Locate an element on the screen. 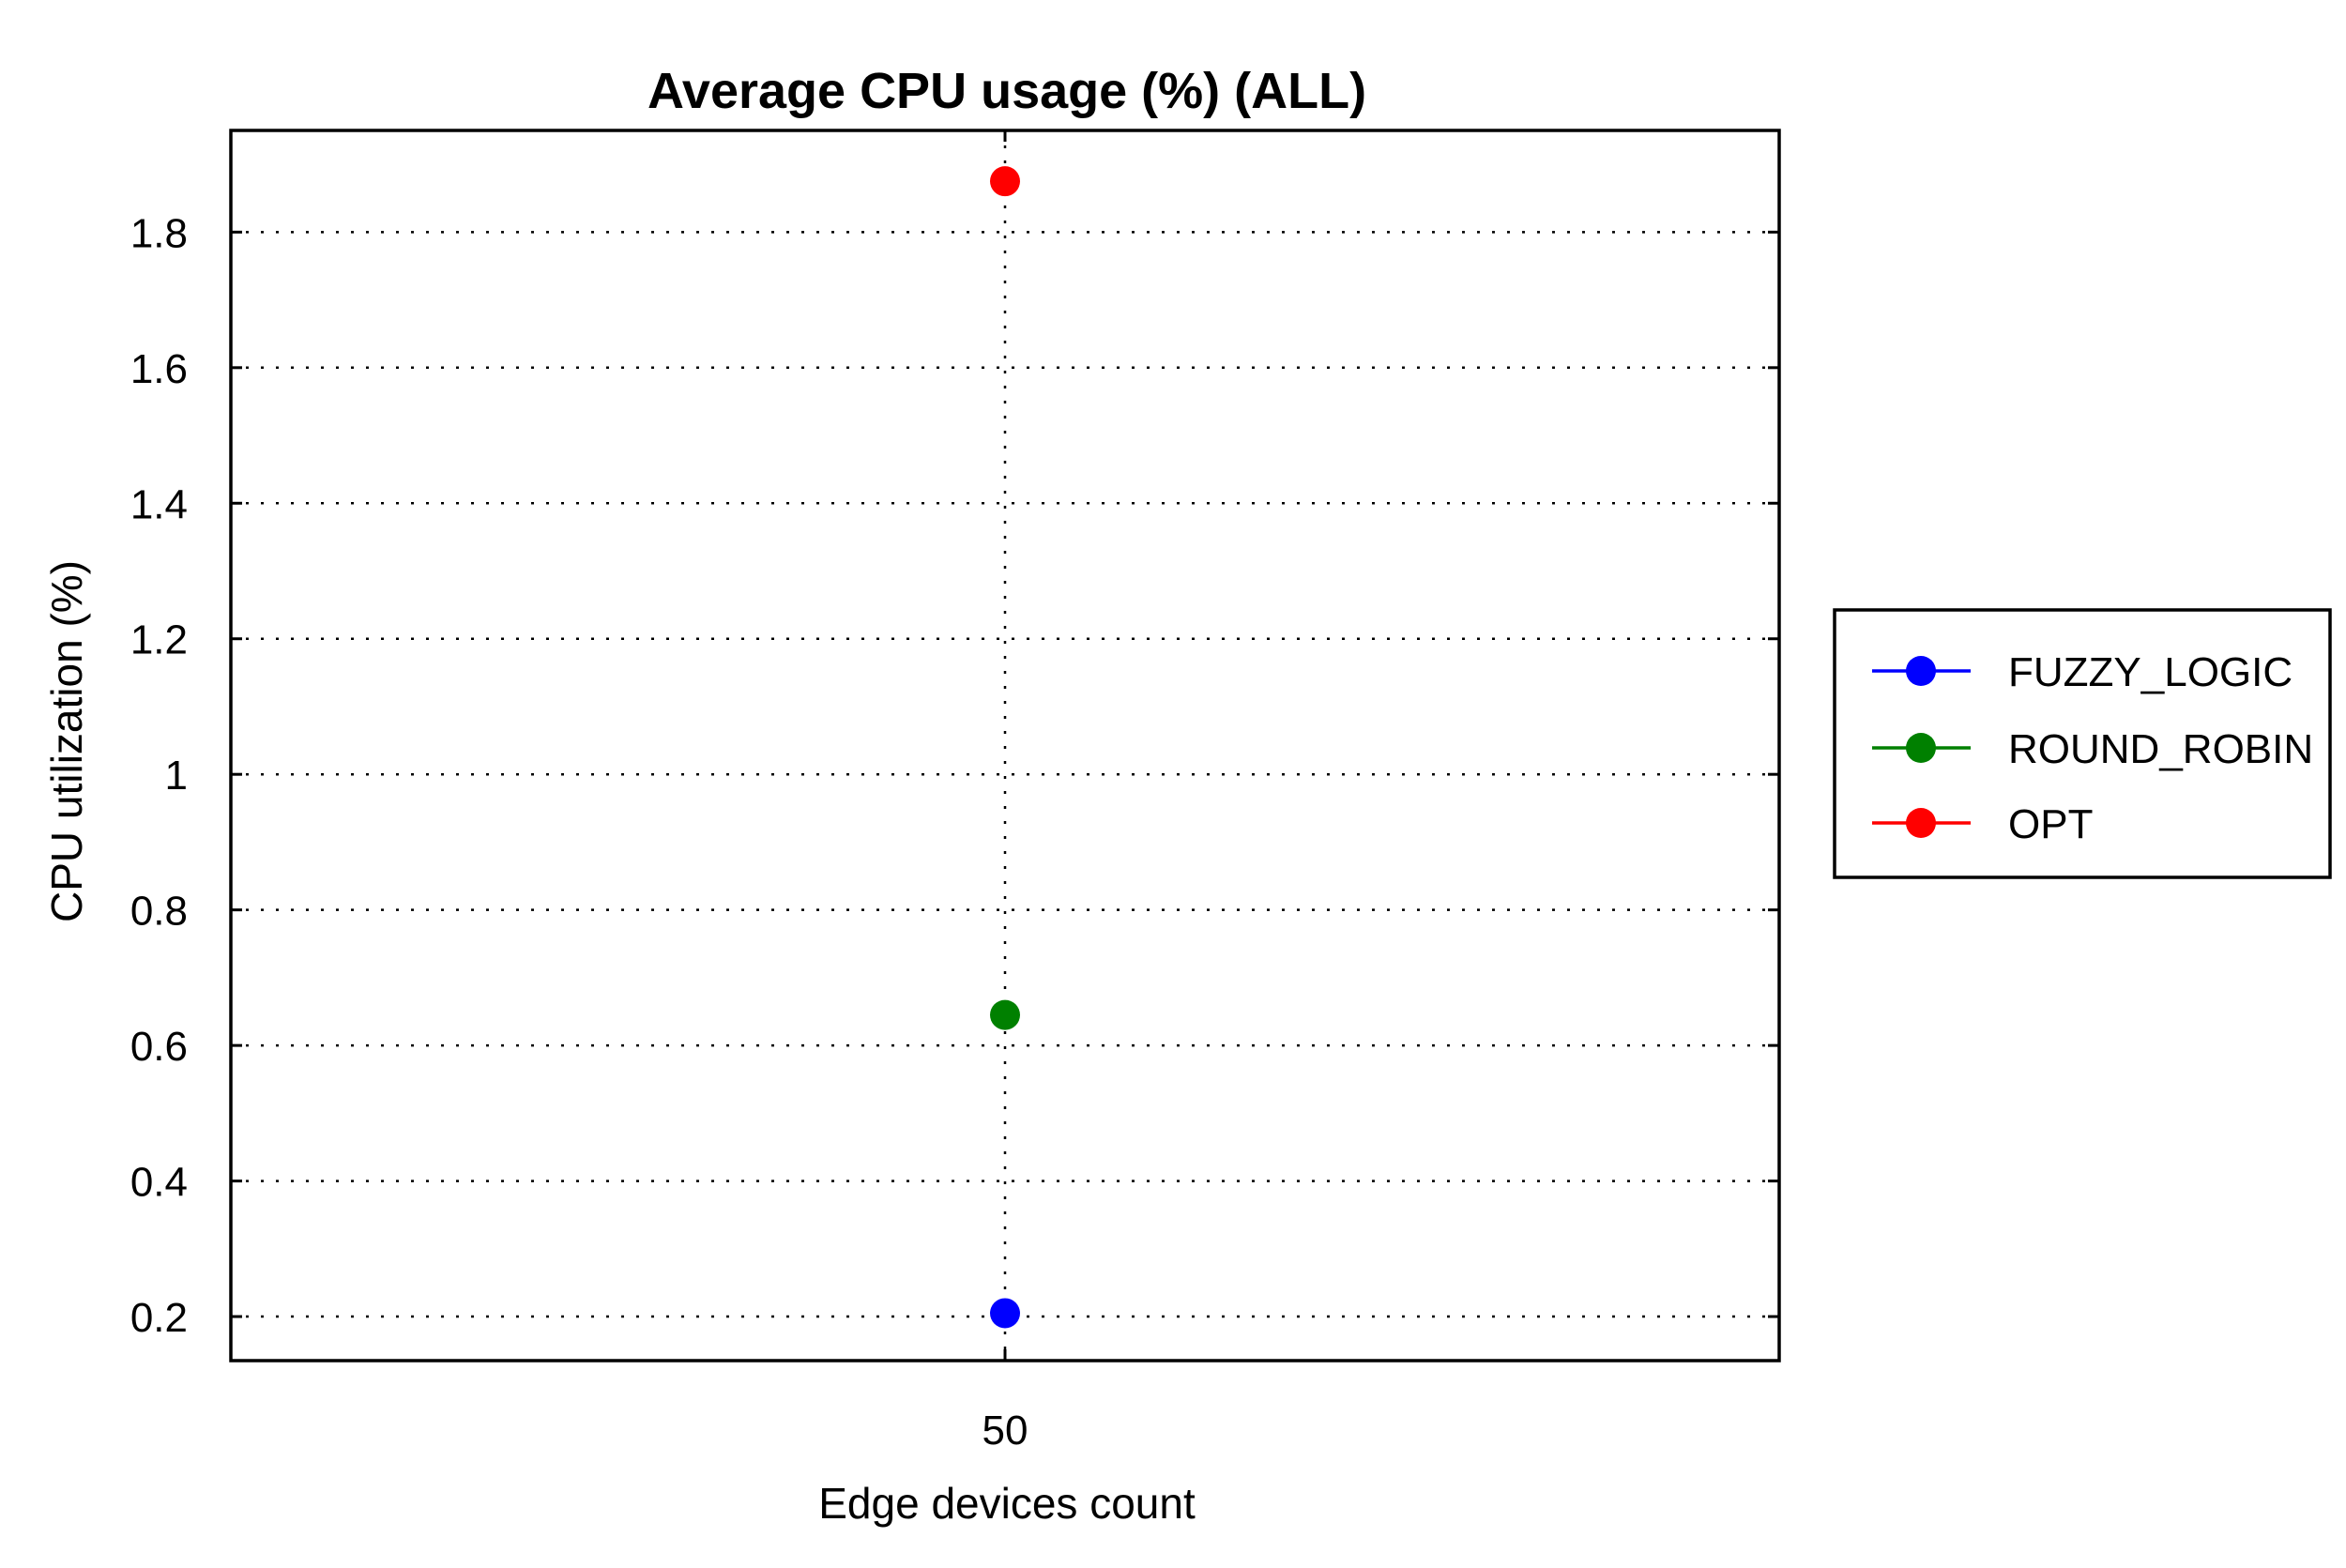 This screenshot has height=1568, width=2346. y-tick-label: 1.8 is located at coordinates (159, 233).